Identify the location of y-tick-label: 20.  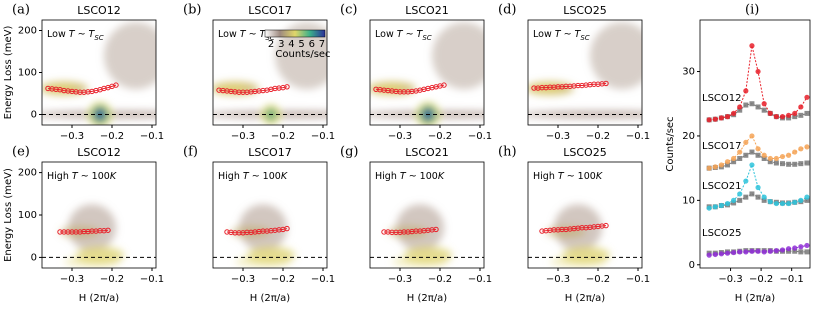
(688, 136).